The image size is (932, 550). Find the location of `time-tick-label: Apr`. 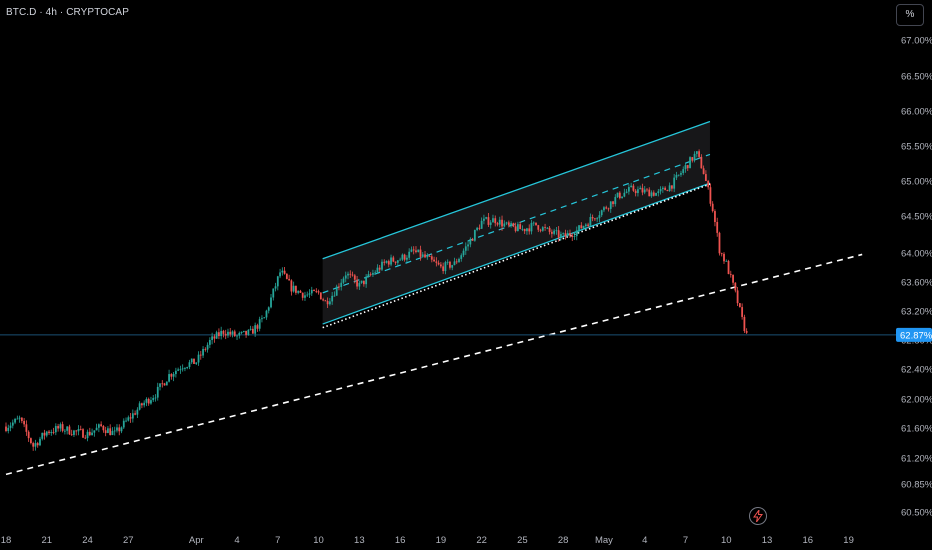

time-tick-label: Apr is located at coordinates (196, 540).